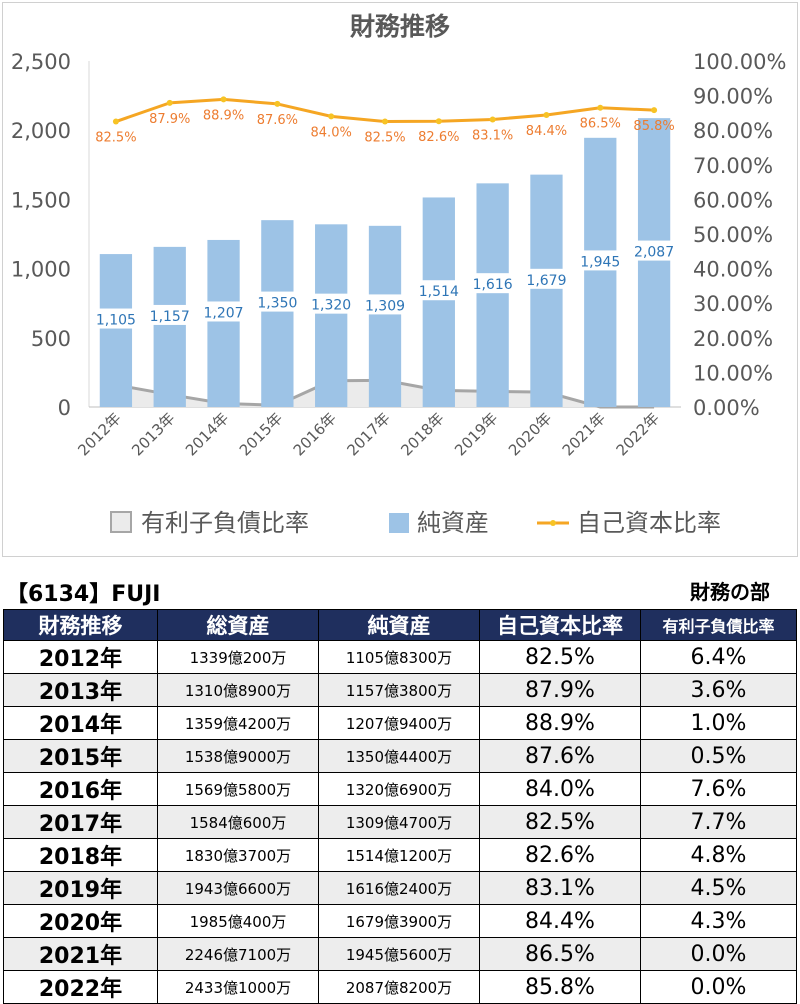  What do you see at coordinates (238, 657) in the screenshot?
I see `cell-total-assets: 1339億200万` at bounding box center [238, 657].